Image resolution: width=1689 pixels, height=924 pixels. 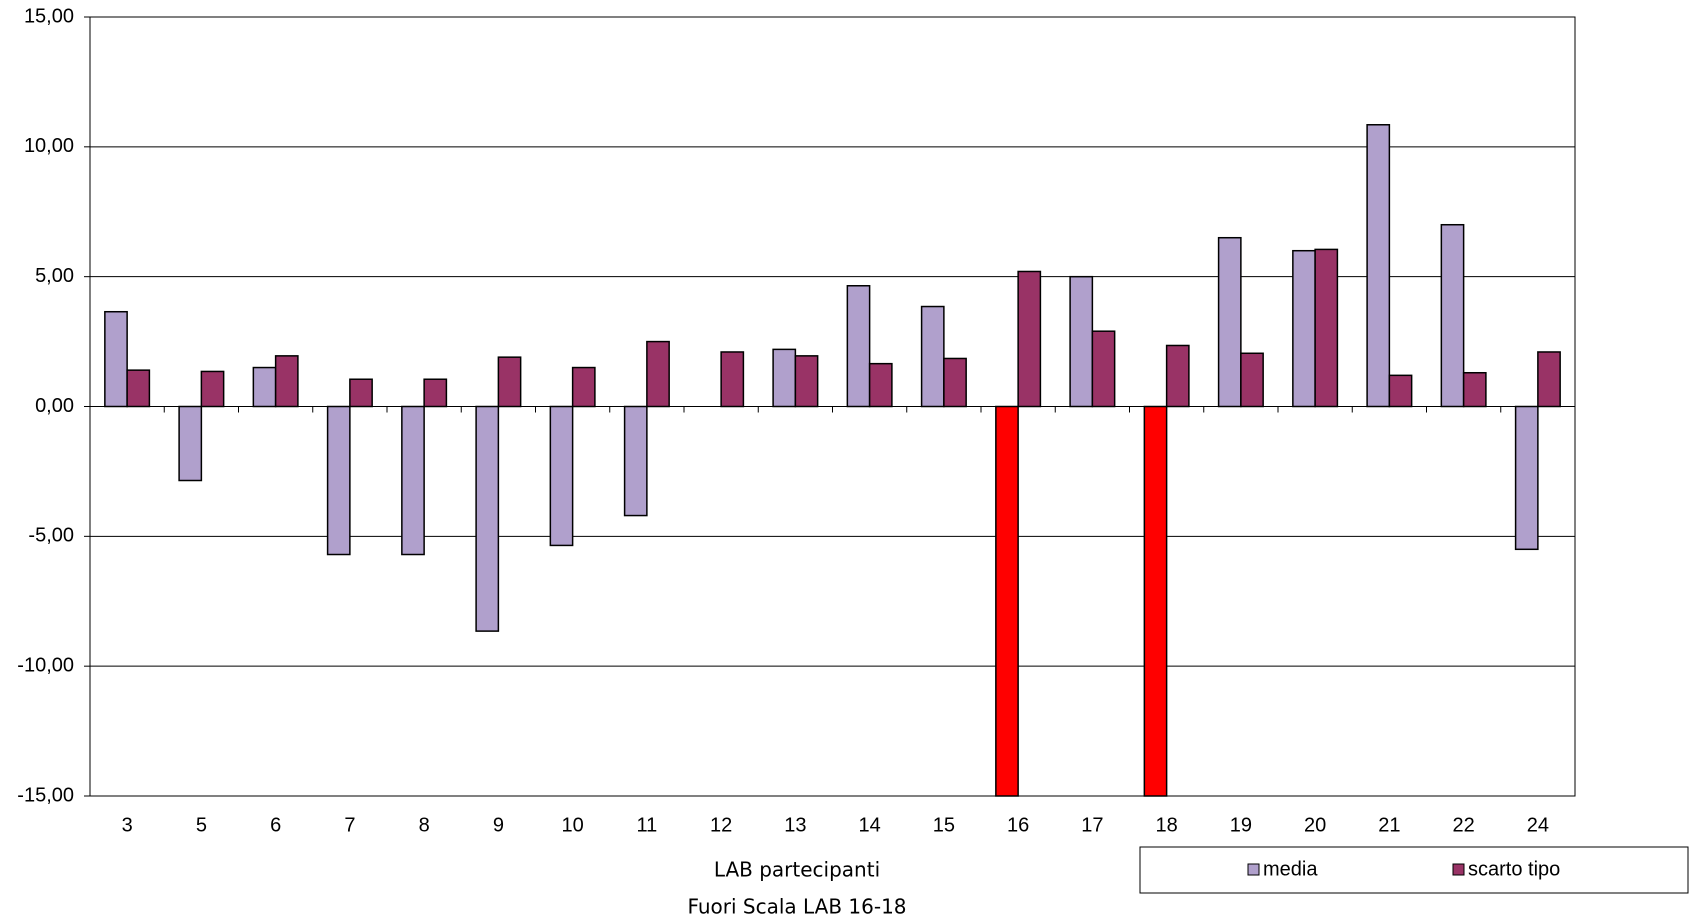 I want to click on y-tick-label: 10,00, so click(x=49, y=146).